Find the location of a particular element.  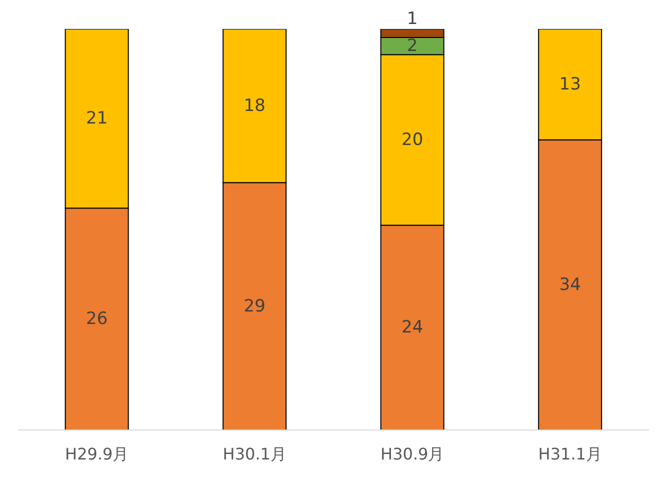

data-label: 1 is located at coordinates (412, 19).